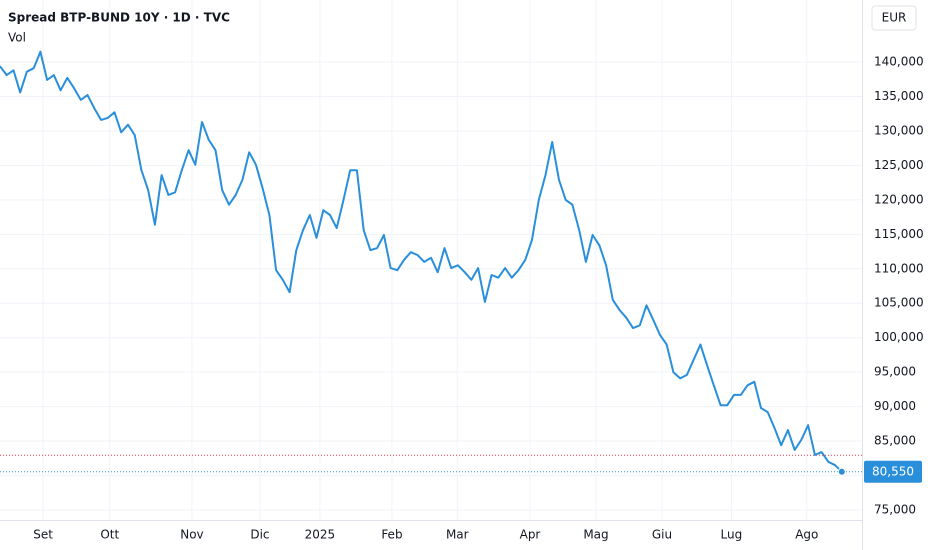 The image size is (932, 550). What do you see at coordinates (841, 471) in the screenshot?
I see `last-point` at bounding box center [841, 471].